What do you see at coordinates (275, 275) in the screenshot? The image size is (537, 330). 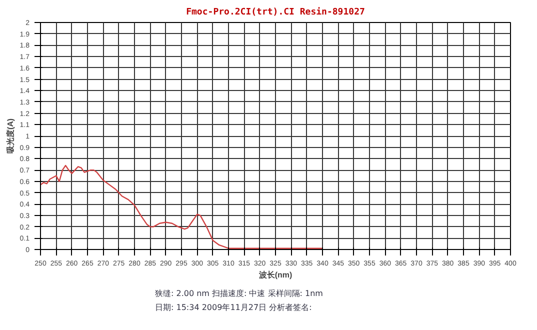 I see `x-axis-title: 波长(nm)` at bounding box center [275, 275].